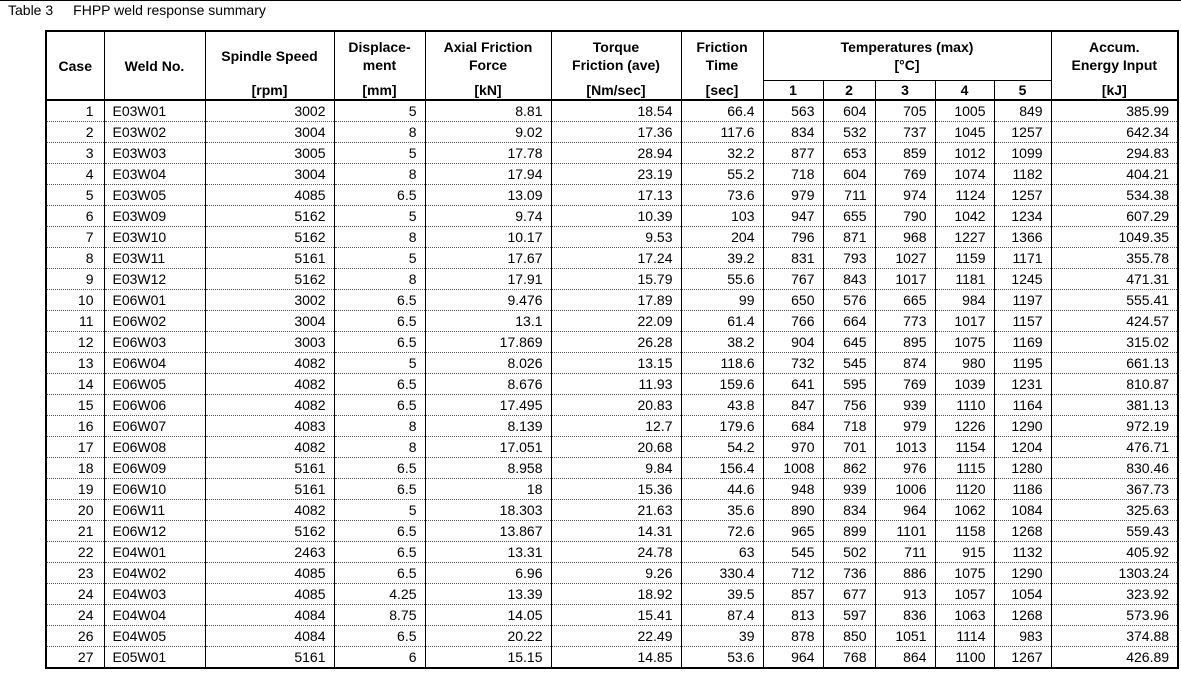  What do you see at coordinates (964, 636) in the screenshot?
I see `cell: 1114` at bounding box center [964, 636].